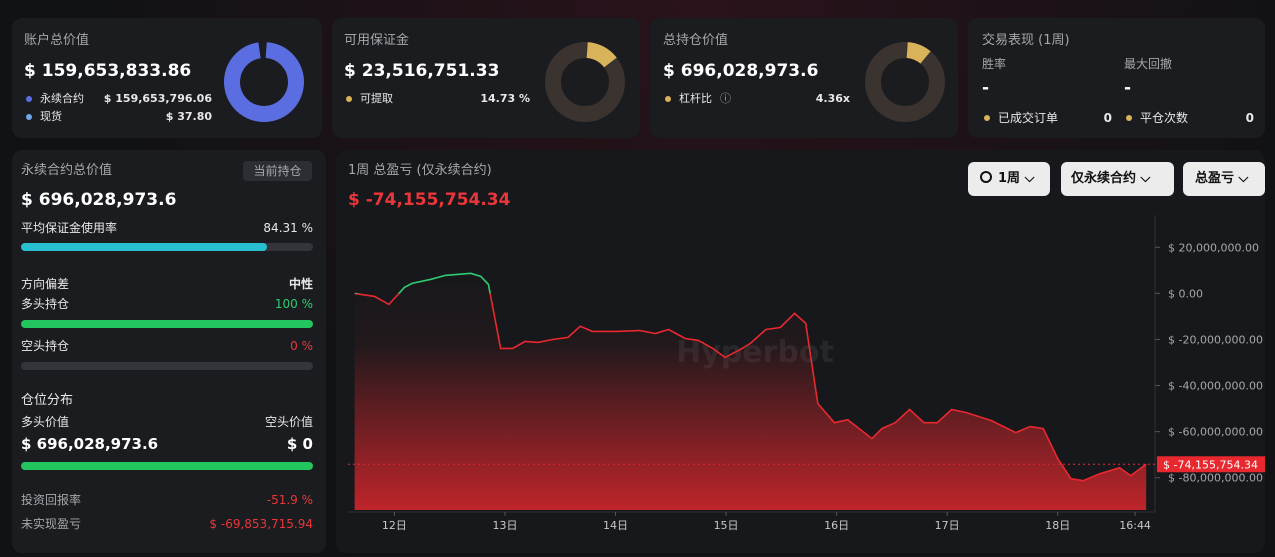  I want to click on value: $ -69,853,715.94, so click(261, 524).